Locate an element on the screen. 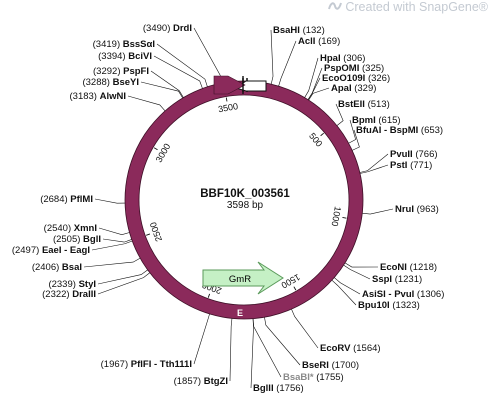  site-label: AsiSI - PvuI (1306) is located at coordinates (403, 294).